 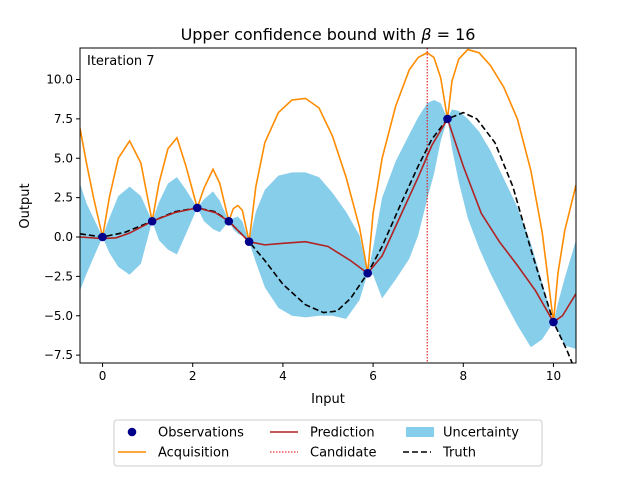 I want to click on legend-item-uncertainty: Uncertainty, so click(x=462, y=433).